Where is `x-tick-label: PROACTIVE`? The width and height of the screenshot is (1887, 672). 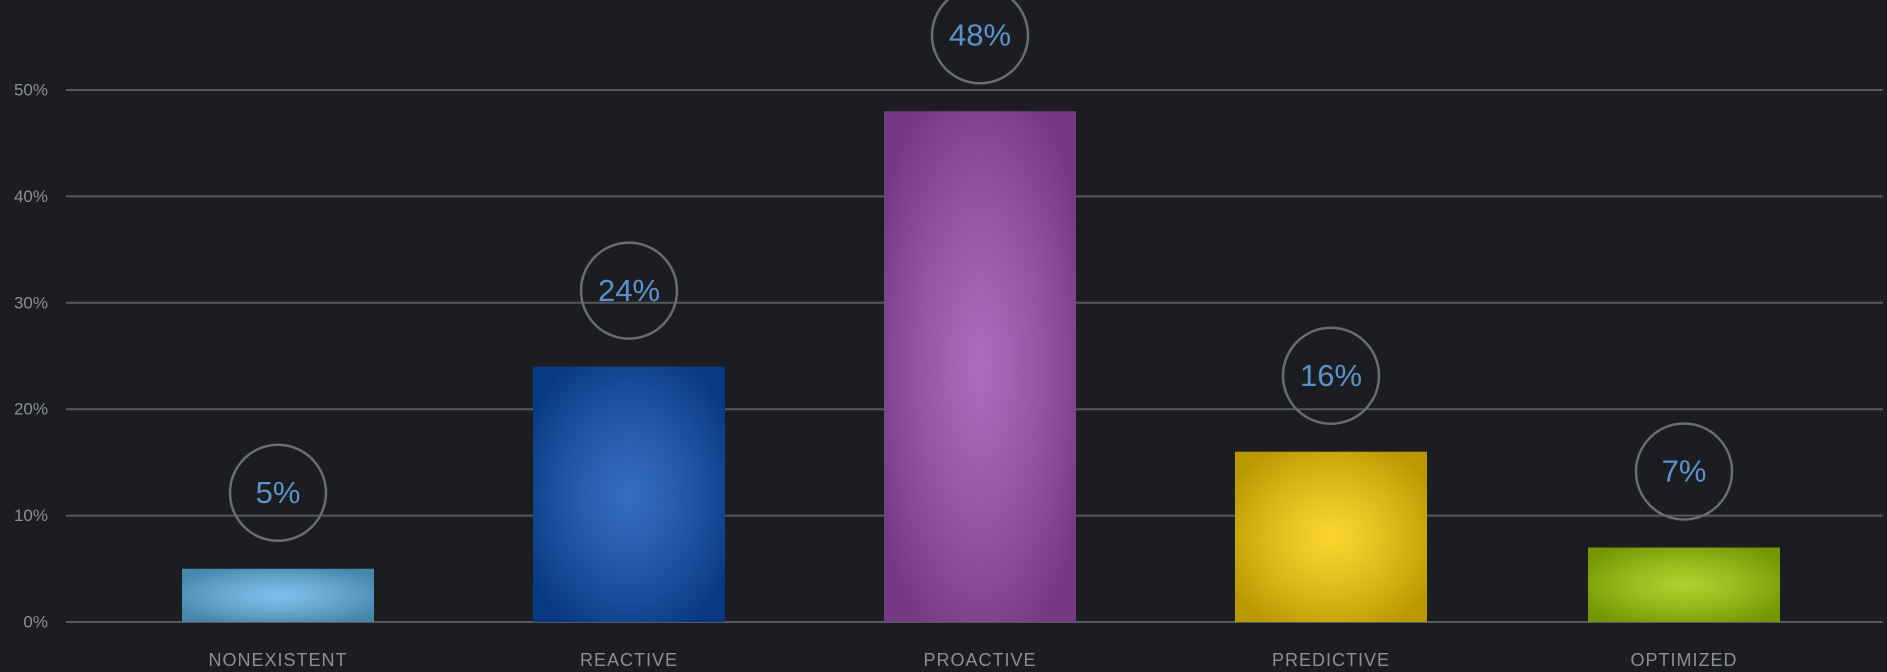 x-tick-label: PROACTIVE is located at coordinates (979, 660).